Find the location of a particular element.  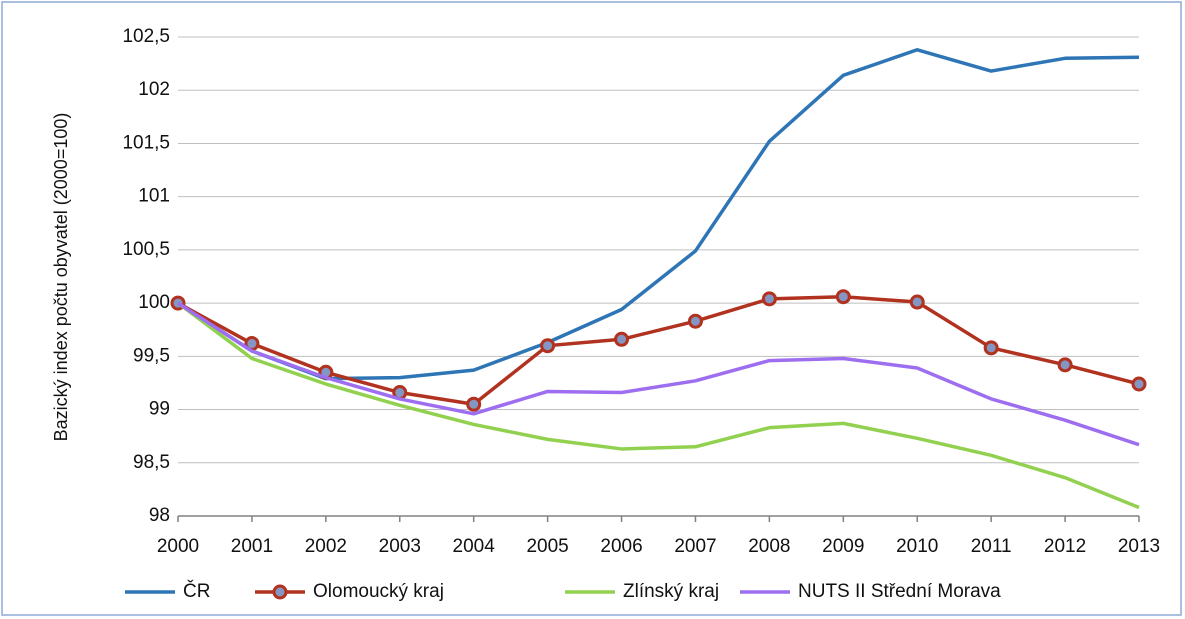

legend-marker is located at coordinates (280, 592).